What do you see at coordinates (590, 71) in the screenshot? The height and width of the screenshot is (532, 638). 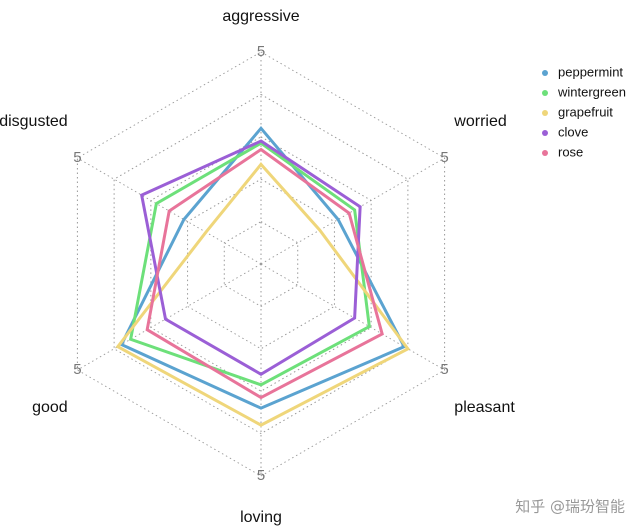 I see `legend-label: peppermint` at bounding box center [590, 71].